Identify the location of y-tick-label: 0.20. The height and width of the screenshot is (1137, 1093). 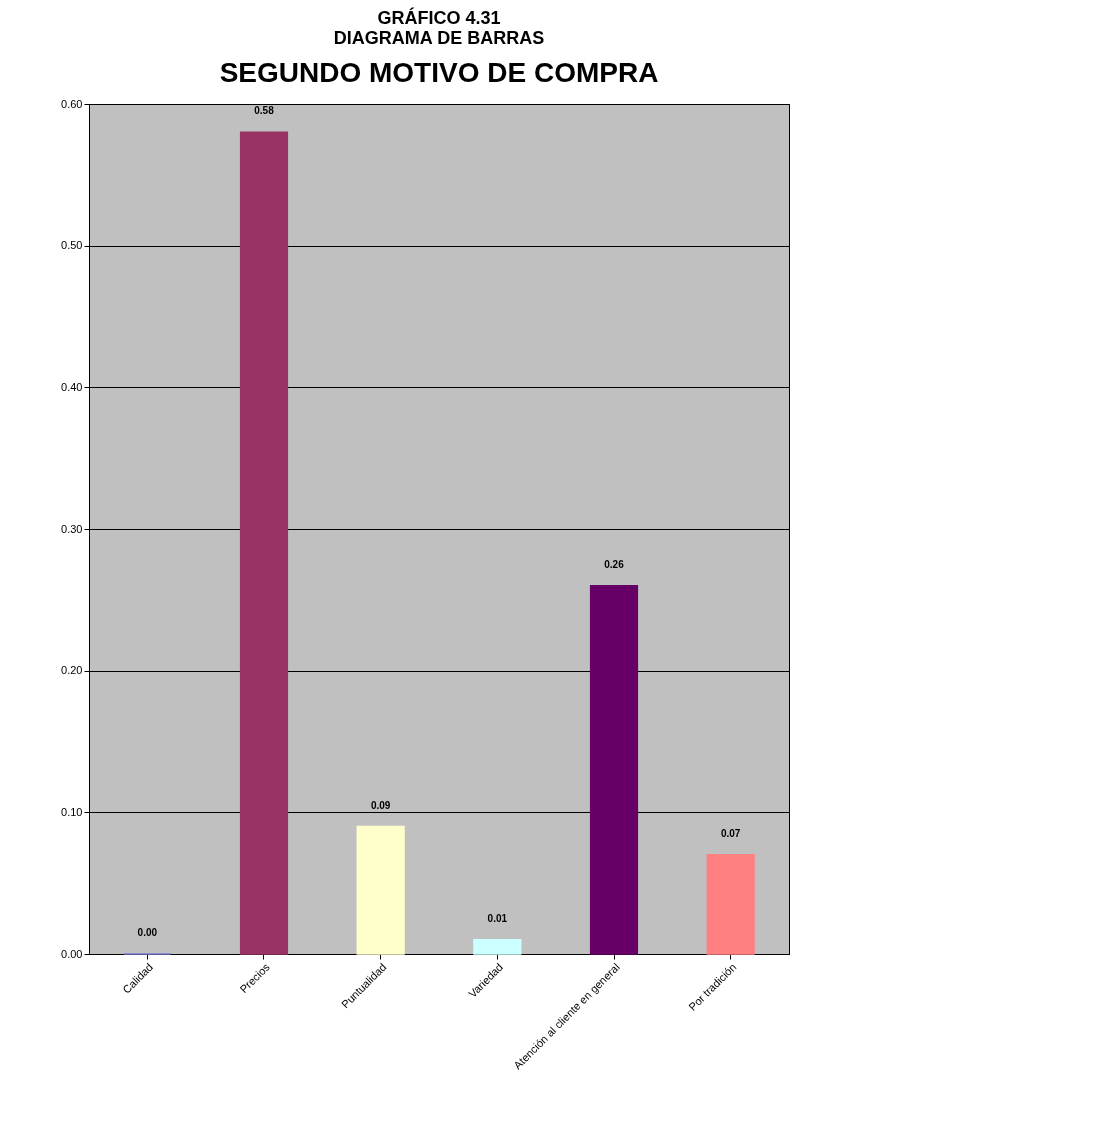
(72, 670).